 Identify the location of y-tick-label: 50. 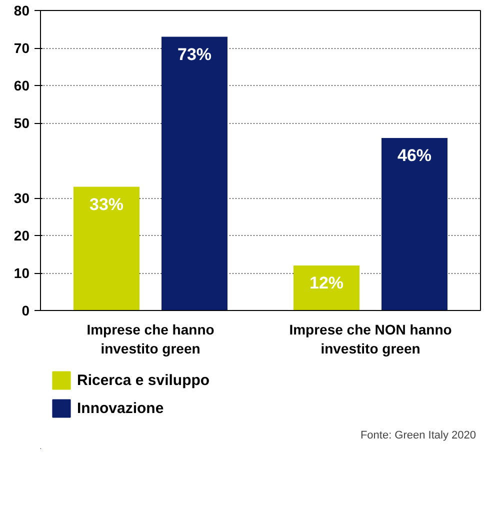
(22, 123).